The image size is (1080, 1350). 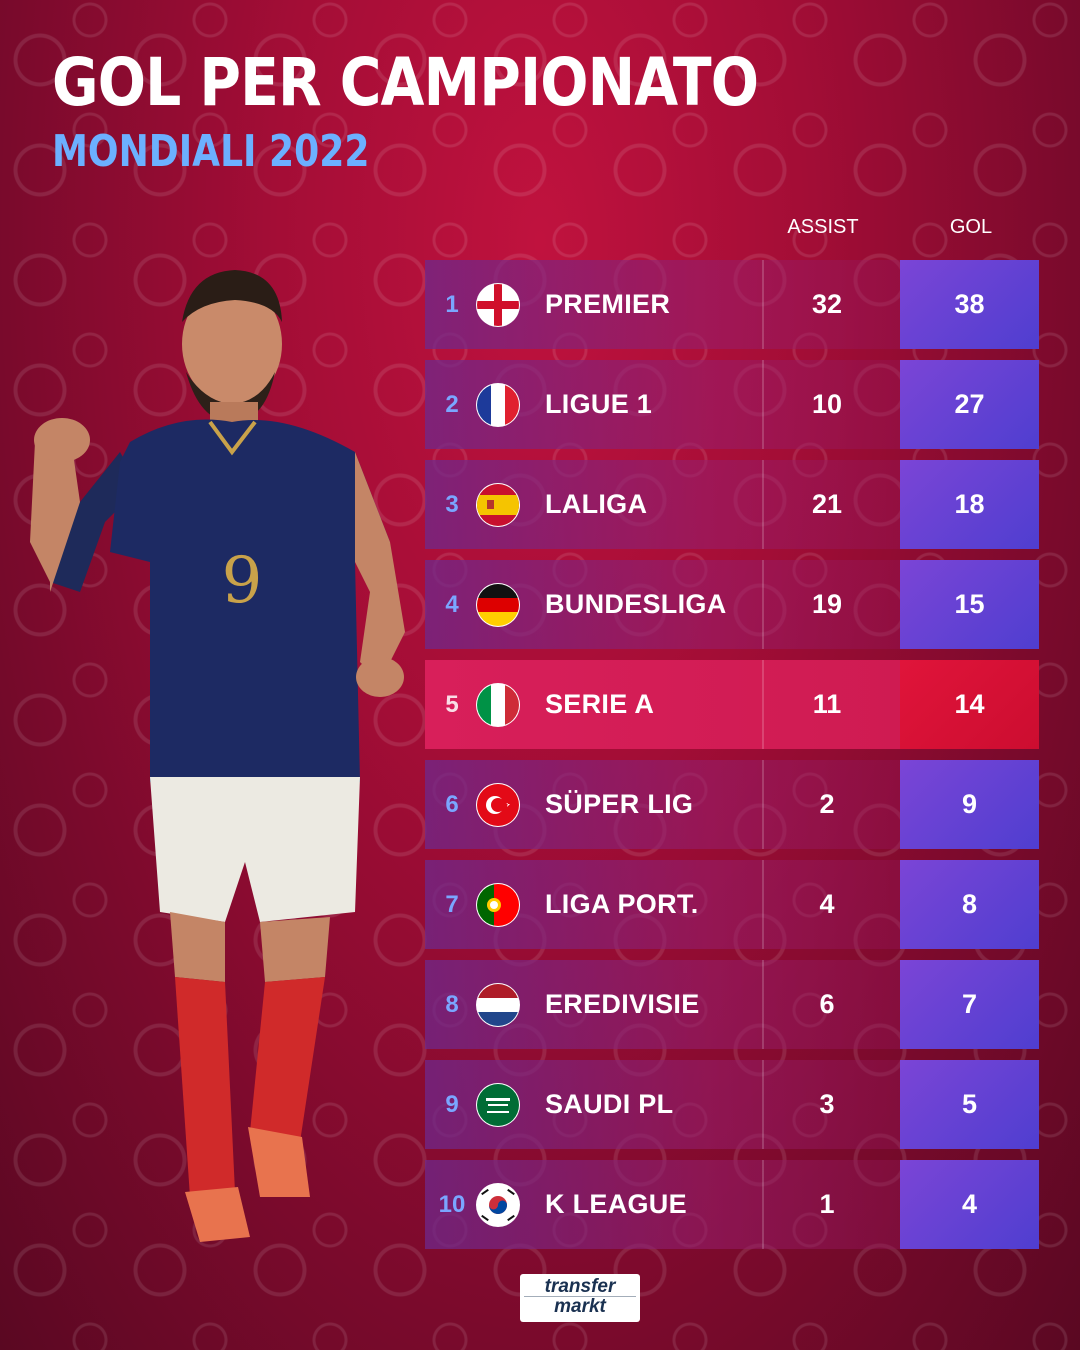 I want to click on rank-number: 4, so click(x=452, y=604).